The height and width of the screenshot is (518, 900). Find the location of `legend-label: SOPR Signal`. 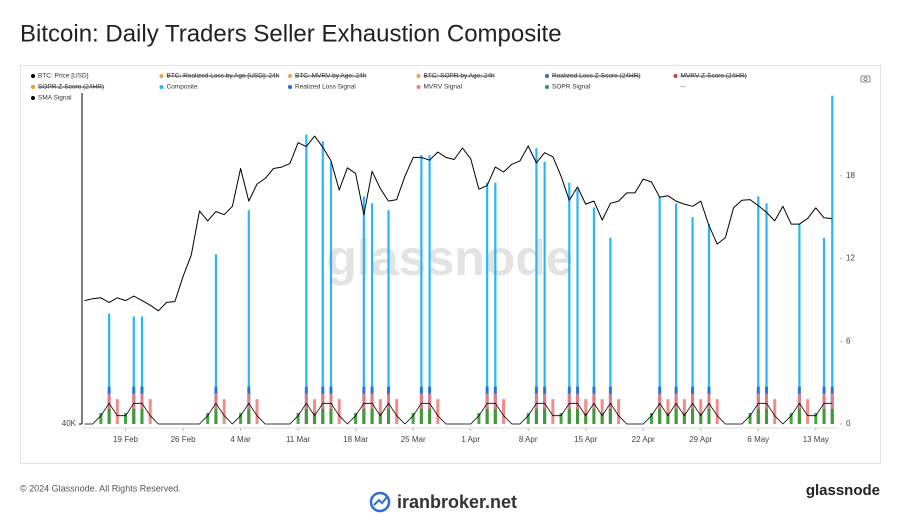

legend-label: SOPR Signal is located at coordinates (571, 87).